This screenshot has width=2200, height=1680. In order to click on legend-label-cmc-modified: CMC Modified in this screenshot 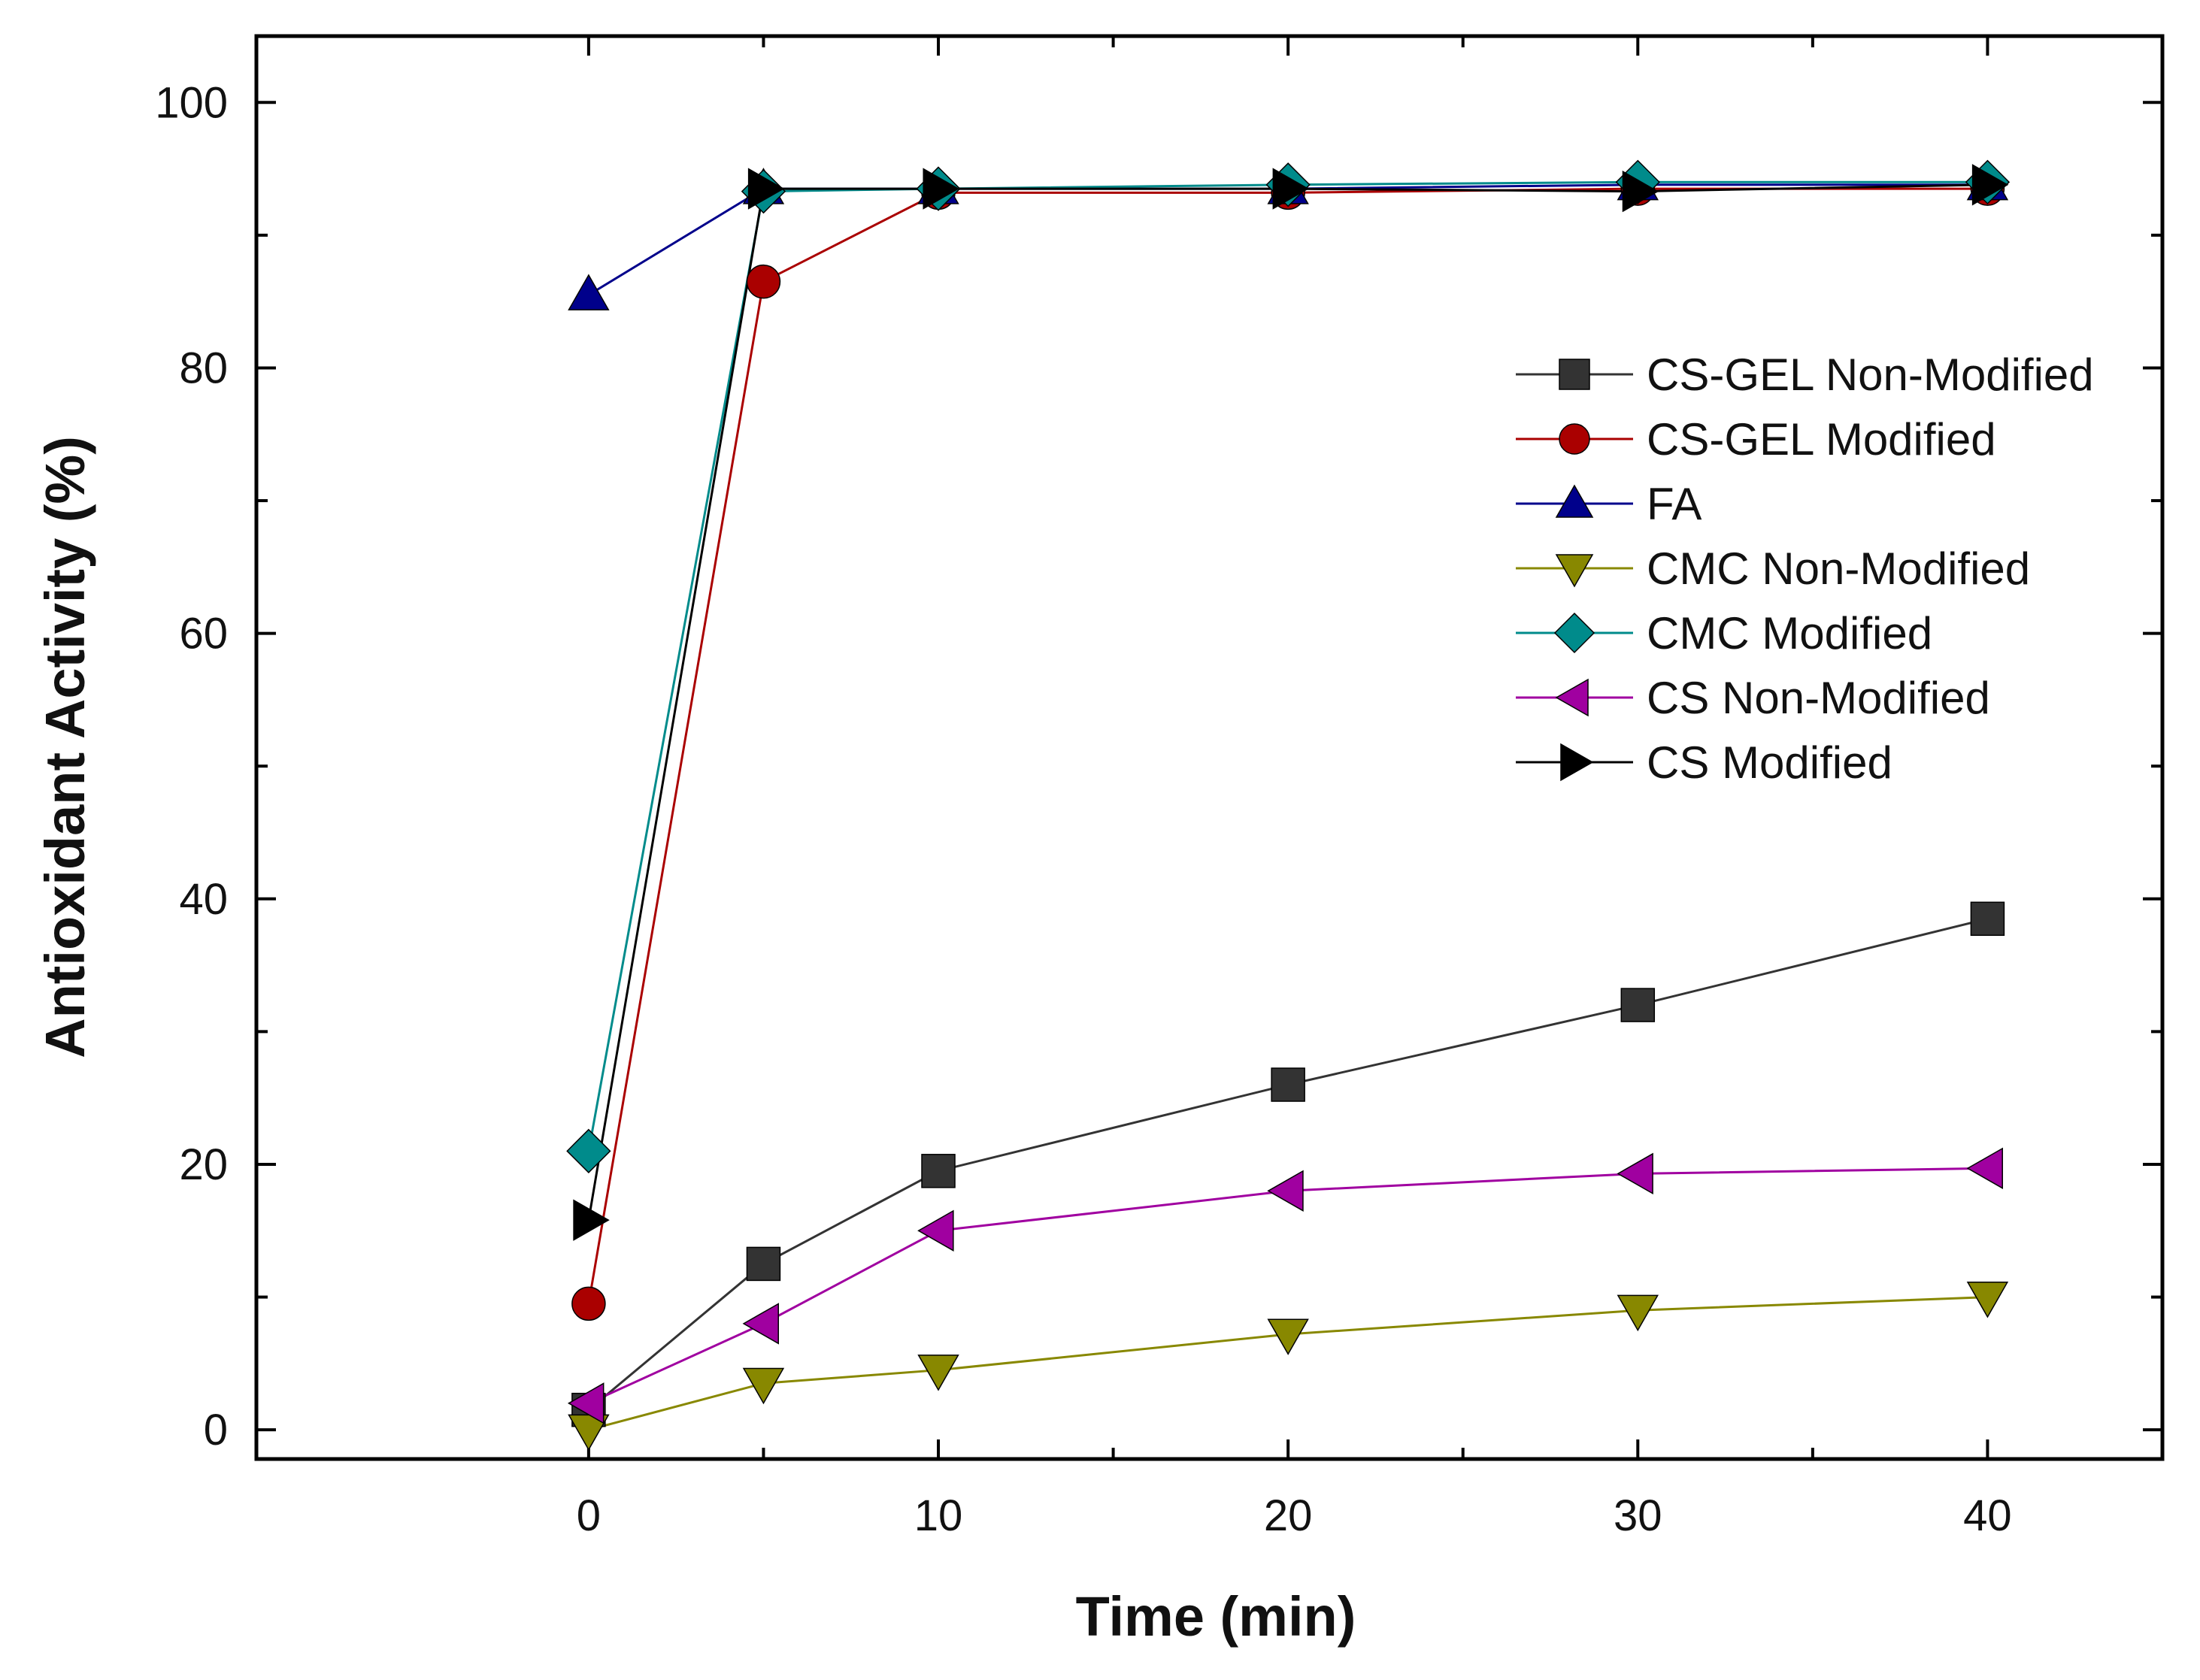, I will do `click(1790, 633)`.